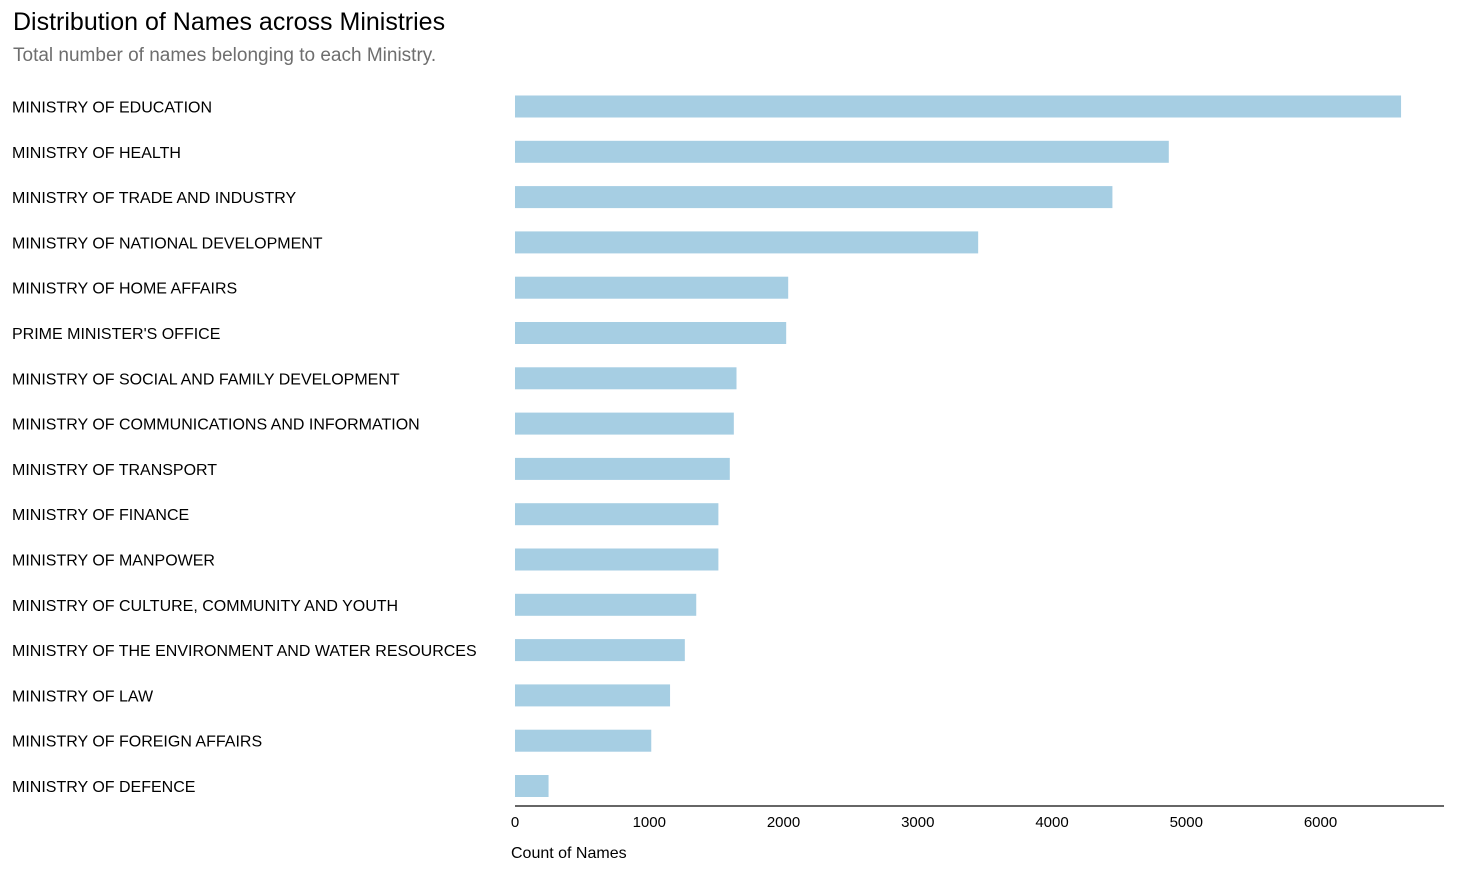 This screenshot has height=872, width=1457. What do you see at coordinates (569, 853) in the screenshot?
I see `x-axis-title: Count of Names` at bounding box center [569, 853].